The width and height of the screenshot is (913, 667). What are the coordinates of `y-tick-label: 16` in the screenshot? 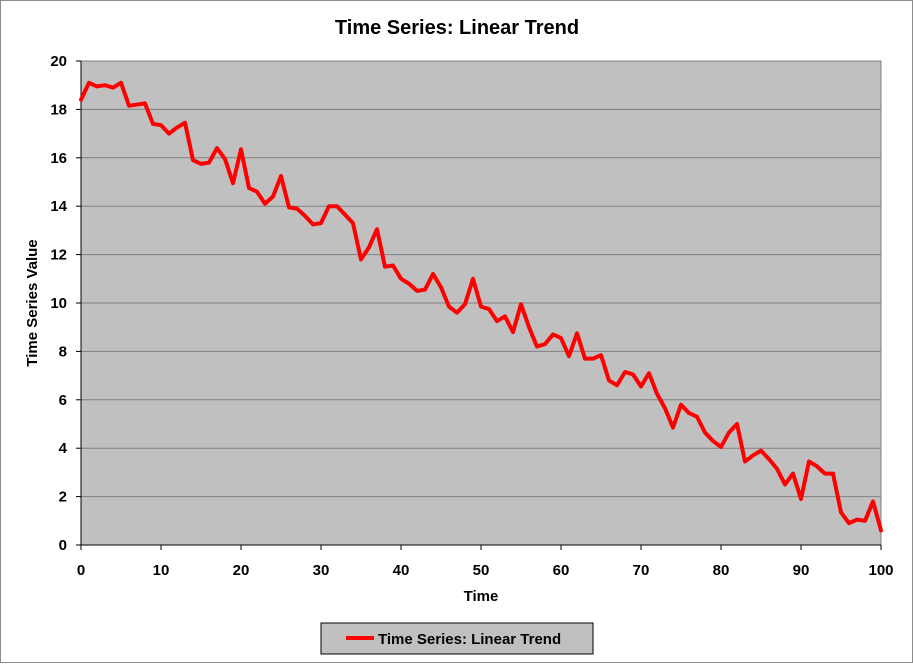 It's located at (58, 158).